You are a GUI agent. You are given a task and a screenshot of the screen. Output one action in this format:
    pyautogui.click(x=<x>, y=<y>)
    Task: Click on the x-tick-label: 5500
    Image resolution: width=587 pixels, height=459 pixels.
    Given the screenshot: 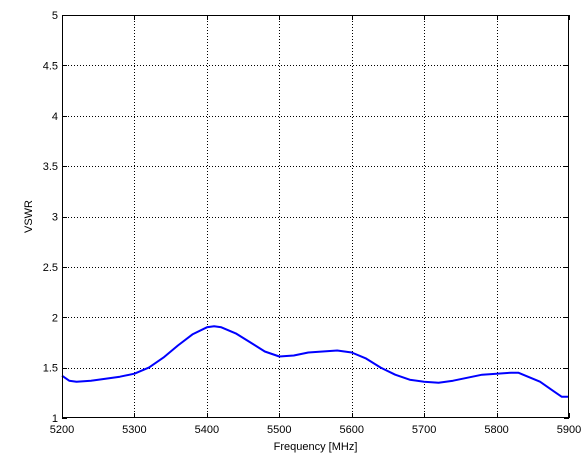 What is the action you would take?
    pyautogui.click(x=279, y=430)
    